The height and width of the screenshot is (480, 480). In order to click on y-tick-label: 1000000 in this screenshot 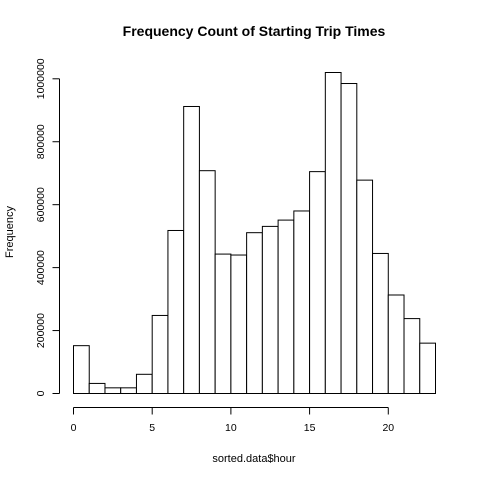, I will do `click(41, 78)`.